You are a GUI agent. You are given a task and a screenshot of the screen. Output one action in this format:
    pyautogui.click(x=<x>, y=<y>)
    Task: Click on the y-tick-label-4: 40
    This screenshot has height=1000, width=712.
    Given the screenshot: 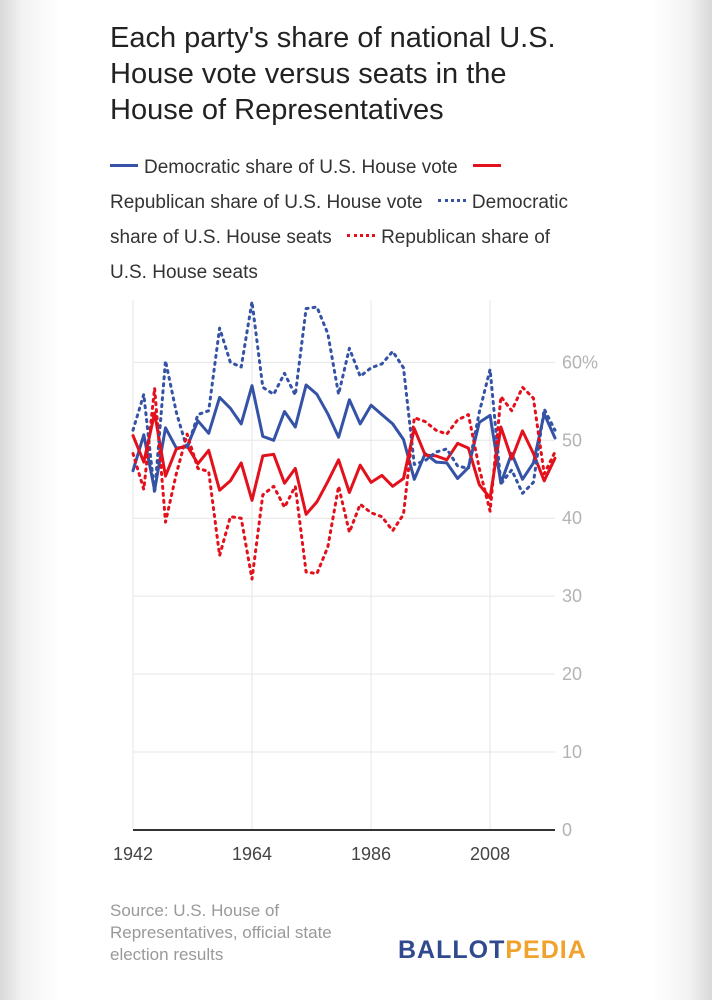 What is the action you would take?
    pyautogui.click(x=572, y=518)
    